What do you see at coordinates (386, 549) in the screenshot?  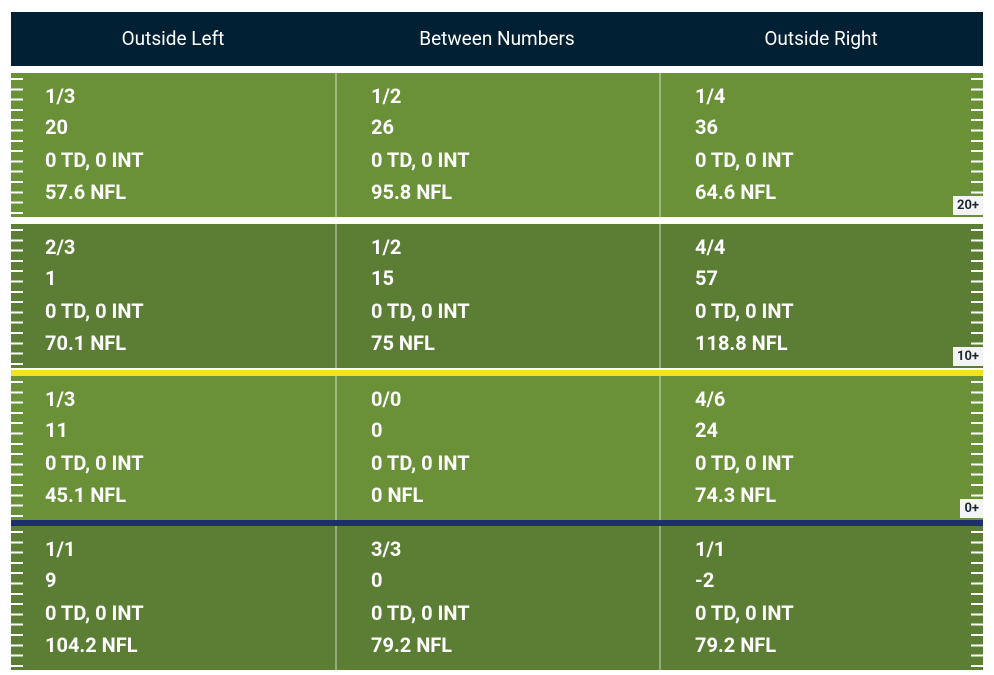 I see `stat-line: 3/3` at bounding box center [386, 549].